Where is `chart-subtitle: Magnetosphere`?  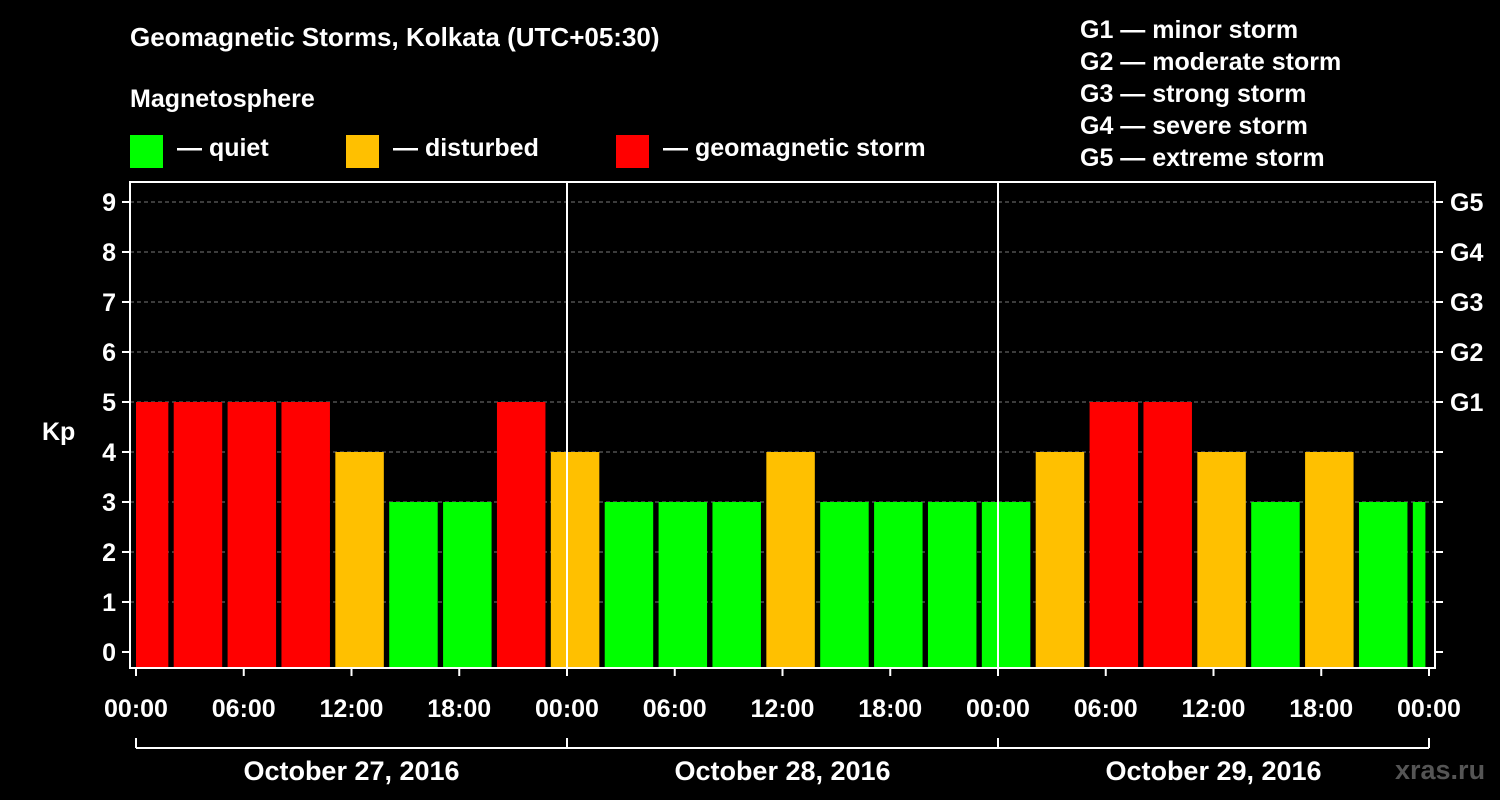
chart-subtitle: Magnetosphere is located at coordinates (222, 99).